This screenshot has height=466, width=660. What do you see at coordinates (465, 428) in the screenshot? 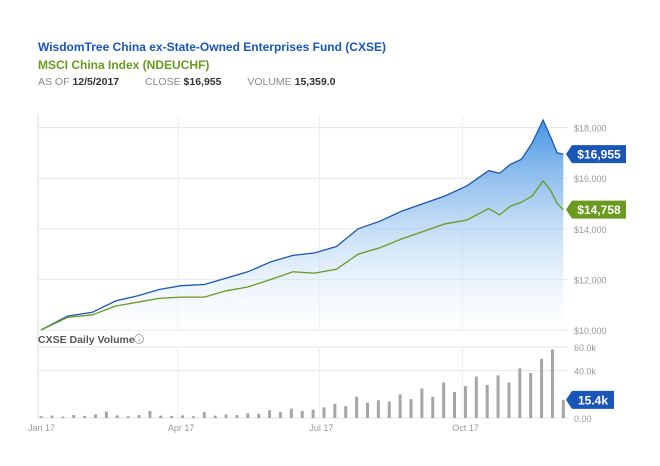
I see `x-tick-label: Oct 17` at bounding box center [465, 428].